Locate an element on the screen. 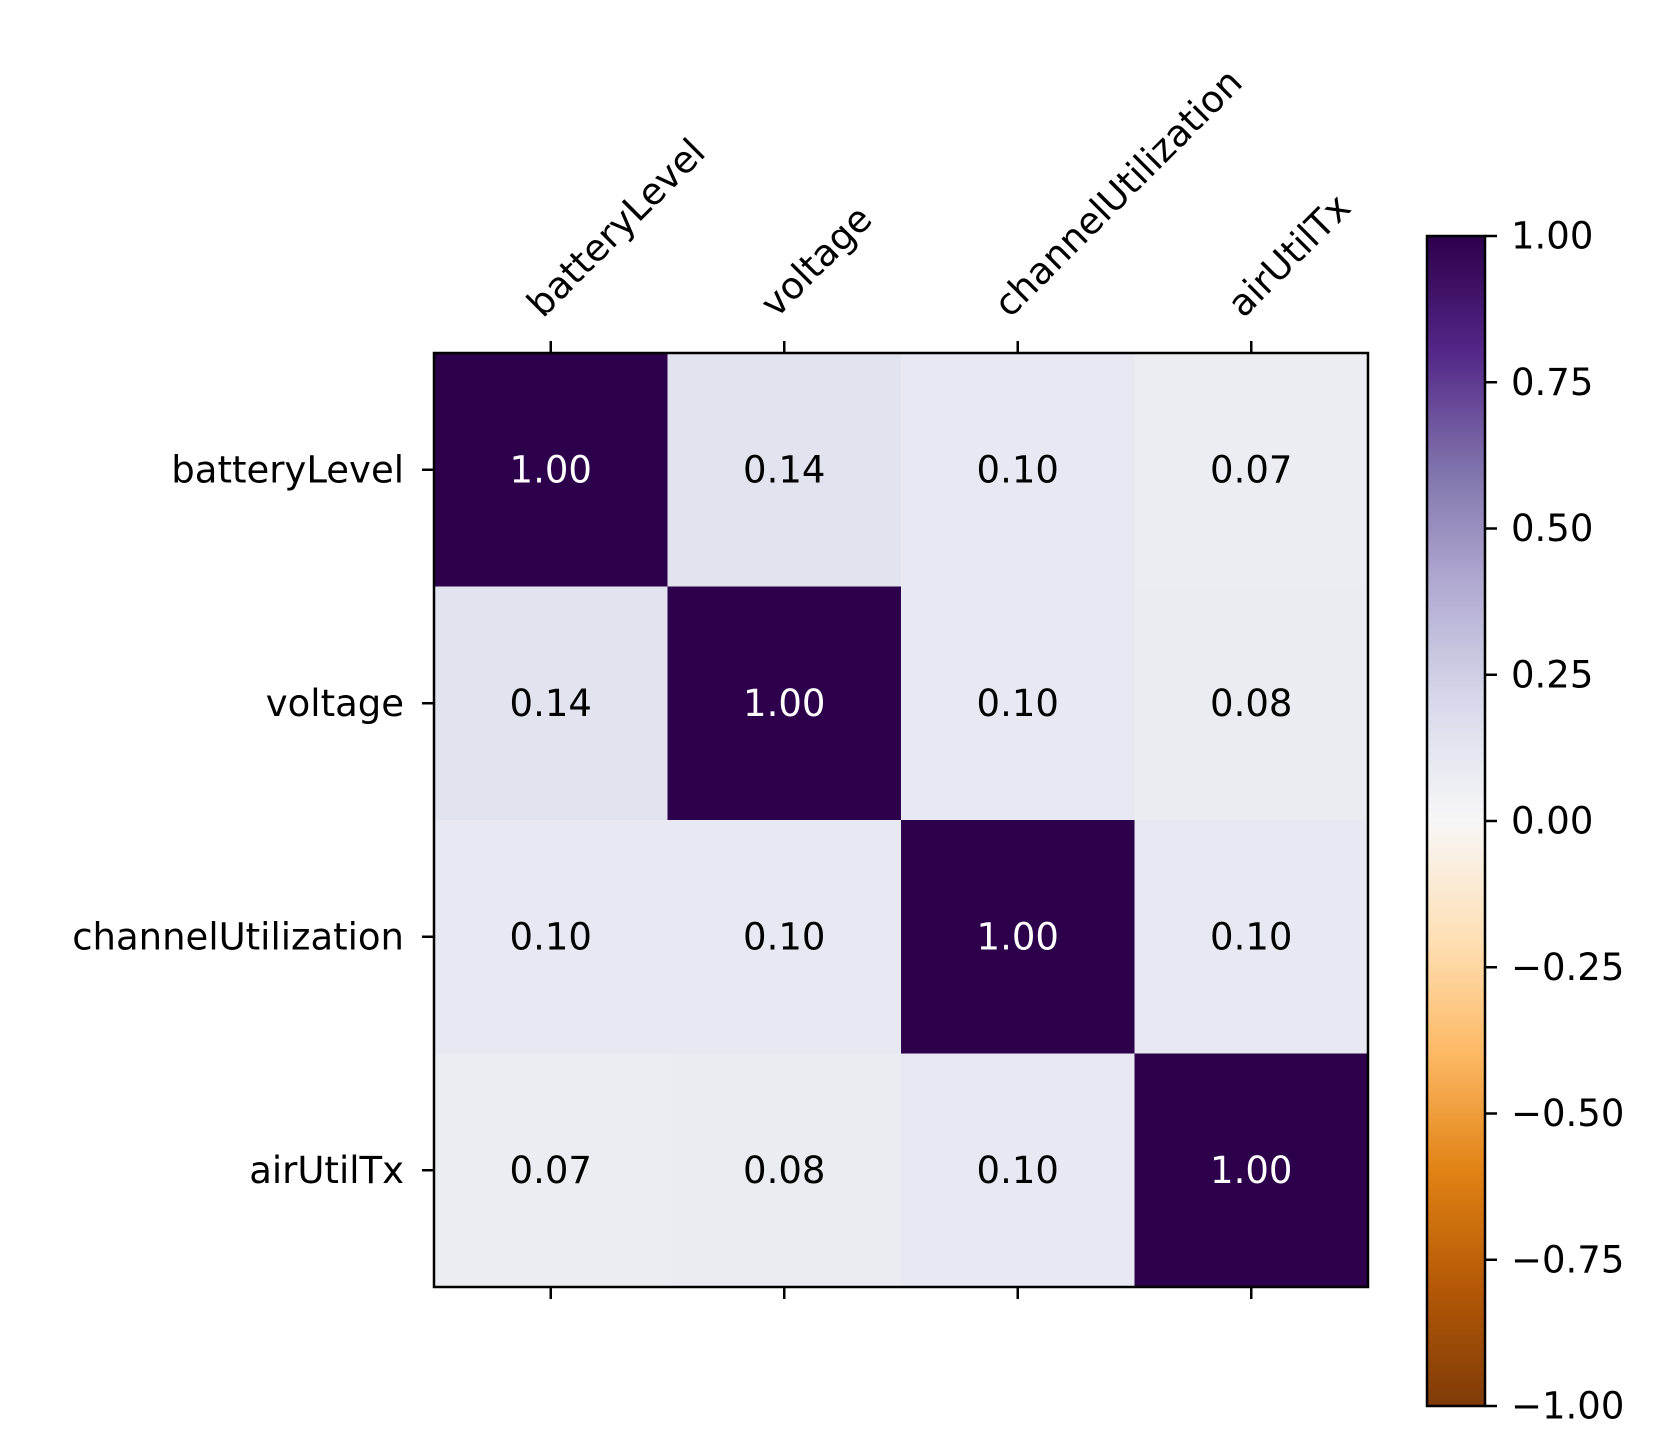 This screenshot has width=1665, height=1454. heatmap-cell-air-util-tx-channel-utilization is located at coordinates (1018, 1170).